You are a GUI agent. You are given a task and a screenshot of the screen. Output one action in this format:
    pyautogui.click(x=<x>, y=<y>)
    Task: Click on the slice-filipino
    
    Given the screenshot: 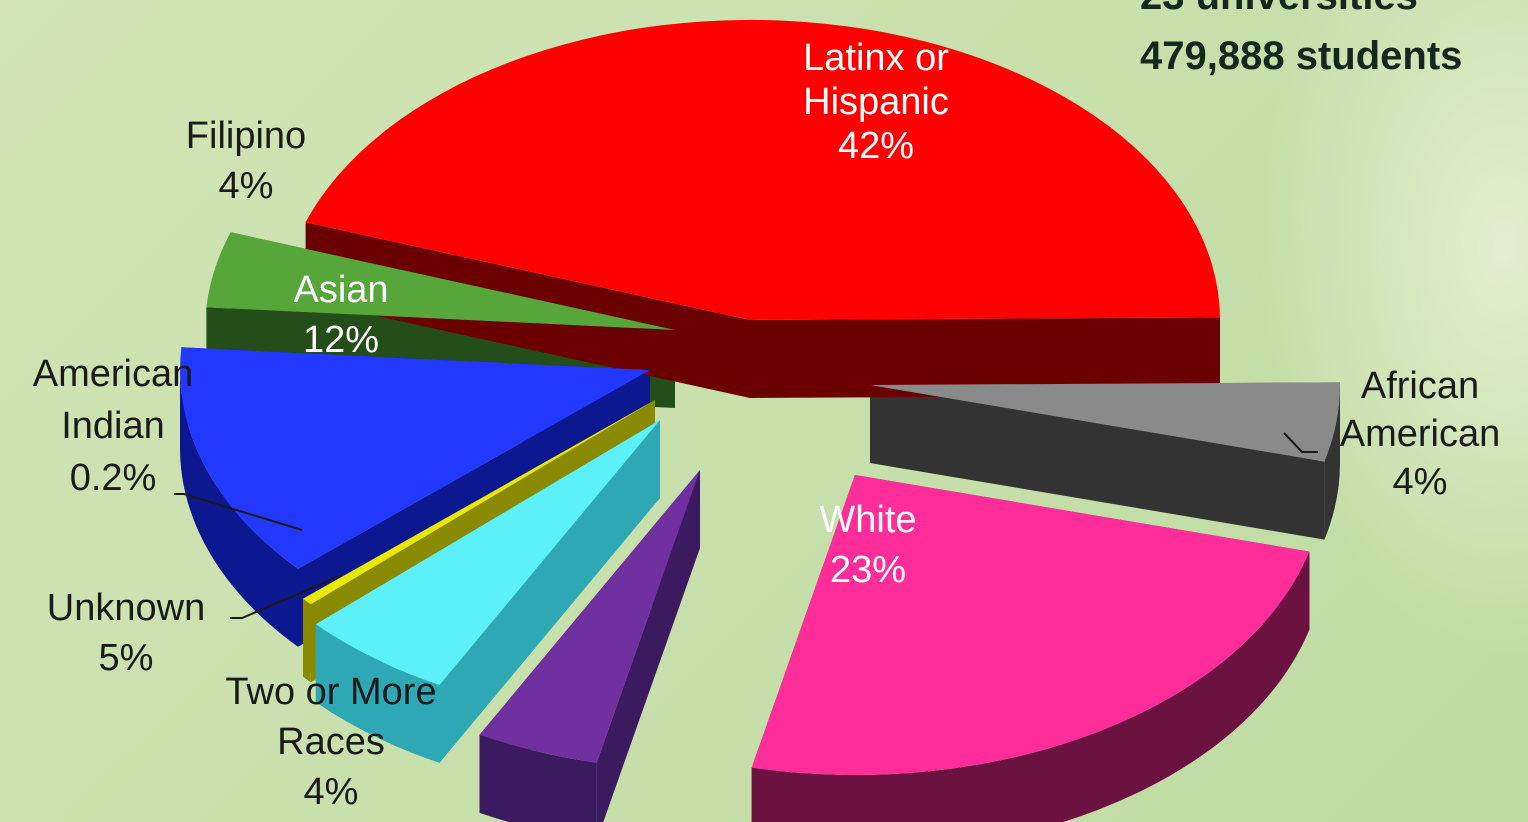 What is the action you would take?
    pyautogui.click(x=440, y=281)
    